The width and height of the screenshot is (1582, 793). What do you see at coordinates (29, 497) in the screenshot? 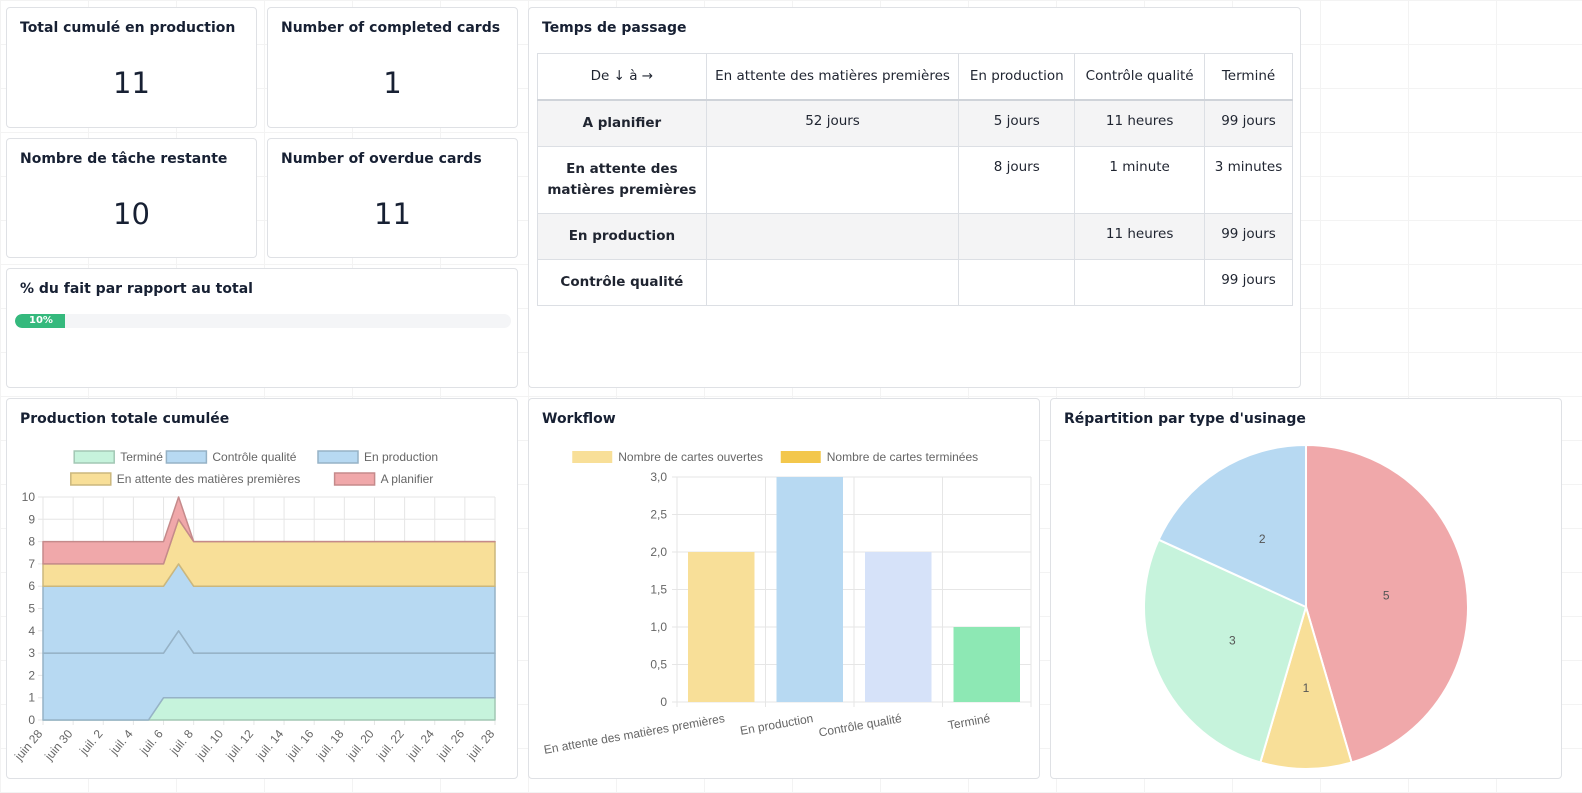
I see `y-tick-label: 10` at bounding box center [29, 497].